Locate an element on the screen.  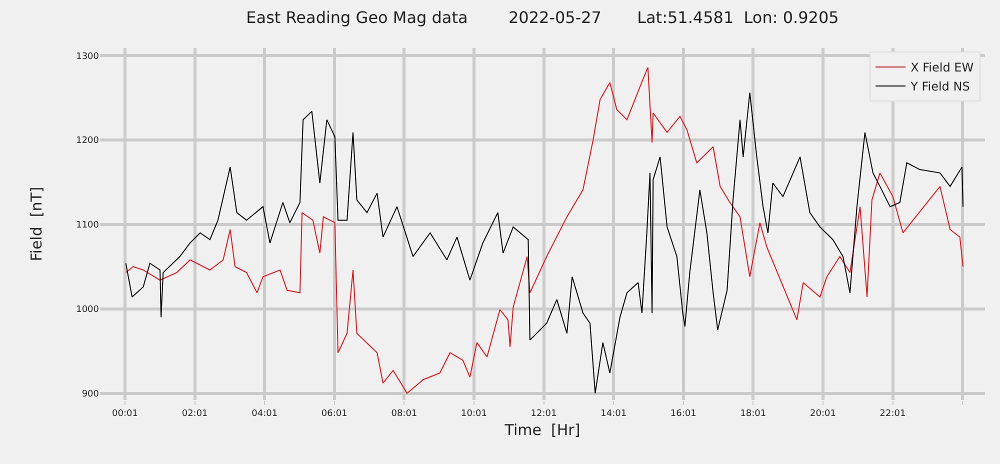
legend-label: Y Field NS is located at coordinates (940, 87).